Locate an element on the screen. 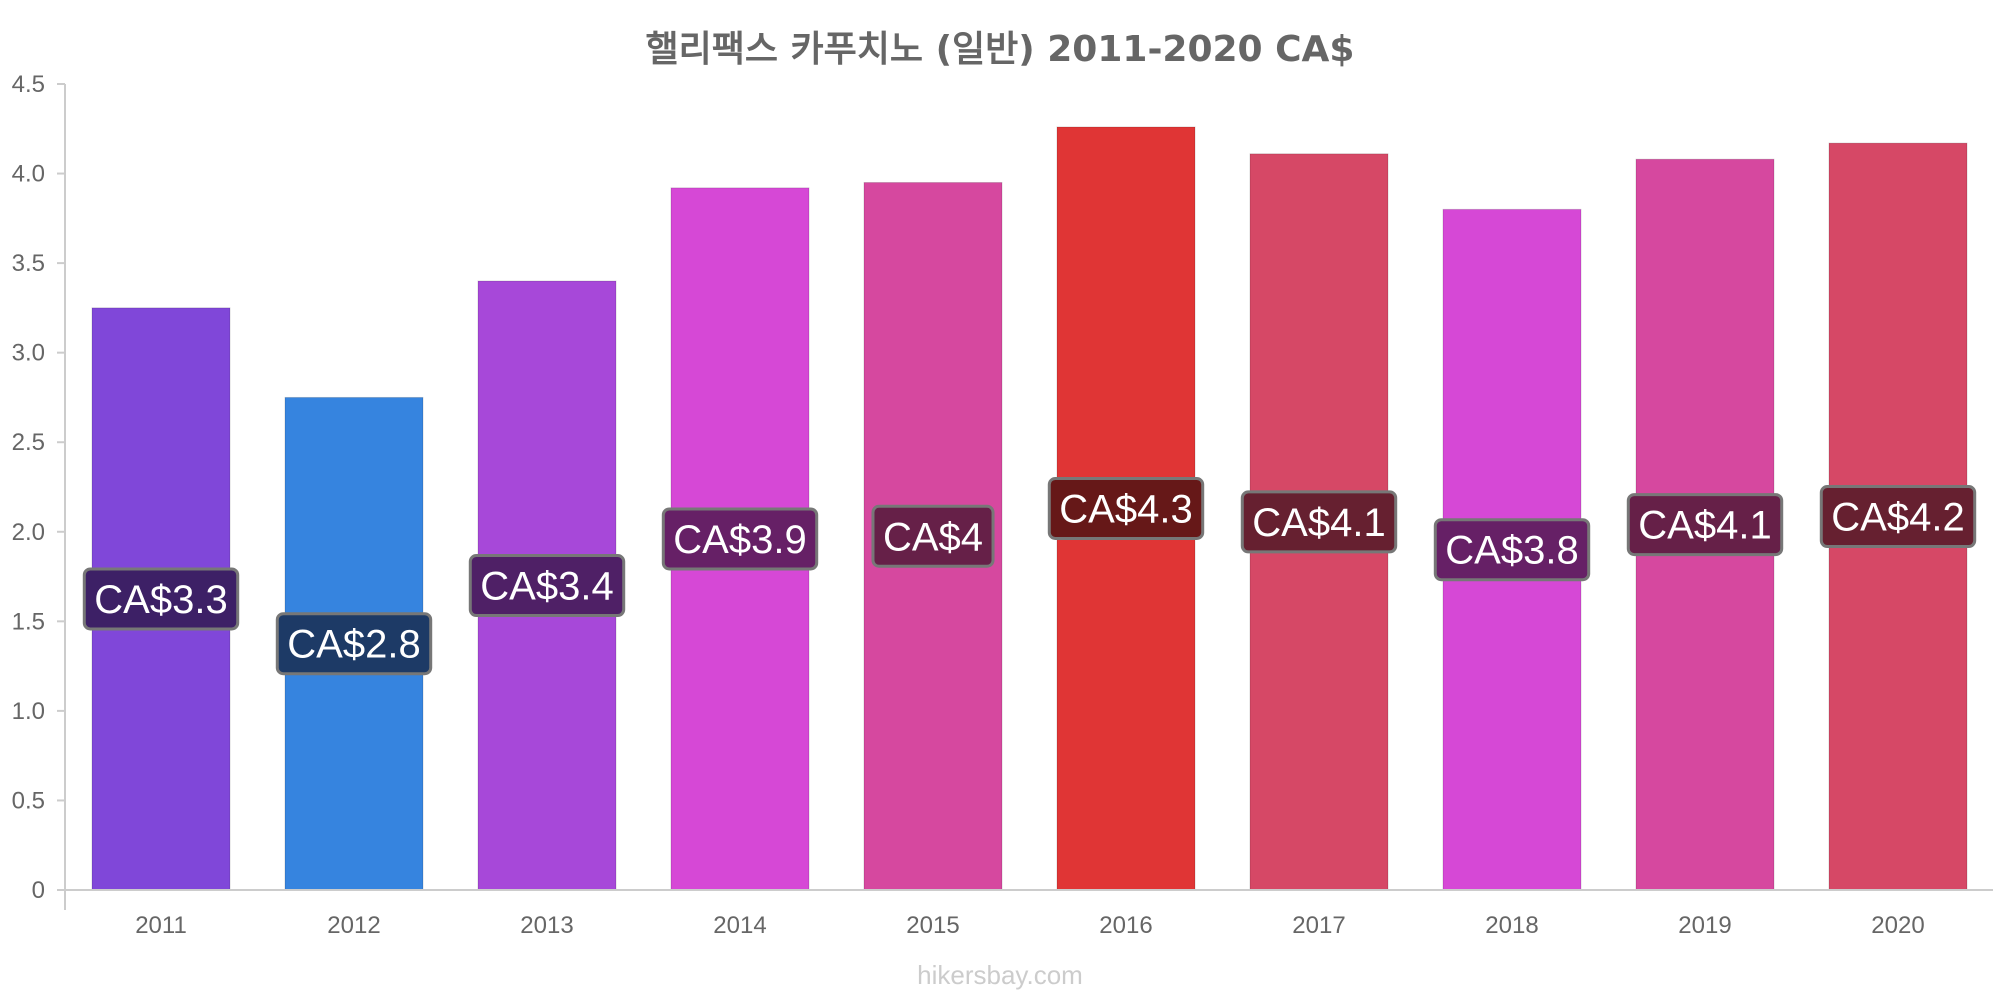 The image size is (2000, 1000). data-label-2017: CA$4.1 is located at coordinates (1319, 522).